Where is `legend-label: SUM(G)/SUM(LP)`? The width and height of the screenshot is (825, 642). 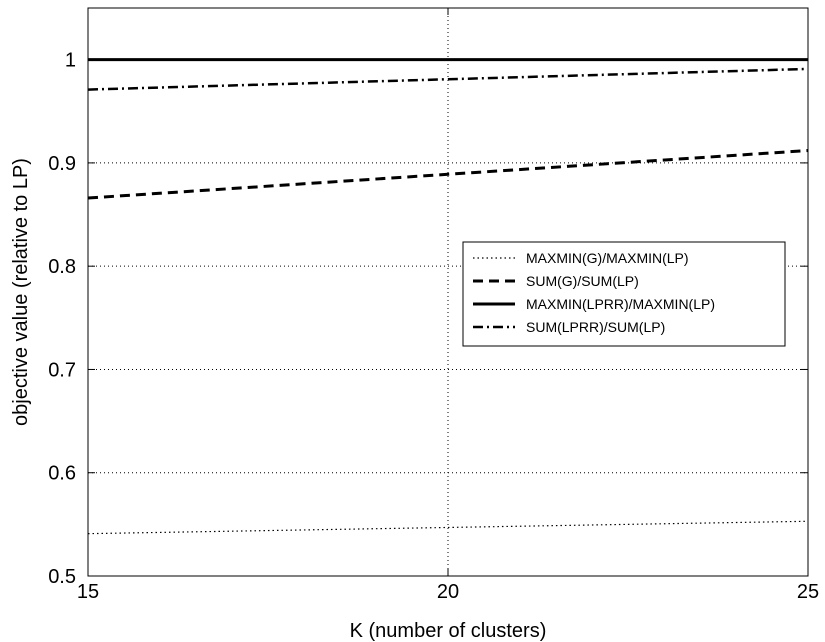
legend-label: SUM(G)/SUM(LP) is located at coordinates (582, 281).